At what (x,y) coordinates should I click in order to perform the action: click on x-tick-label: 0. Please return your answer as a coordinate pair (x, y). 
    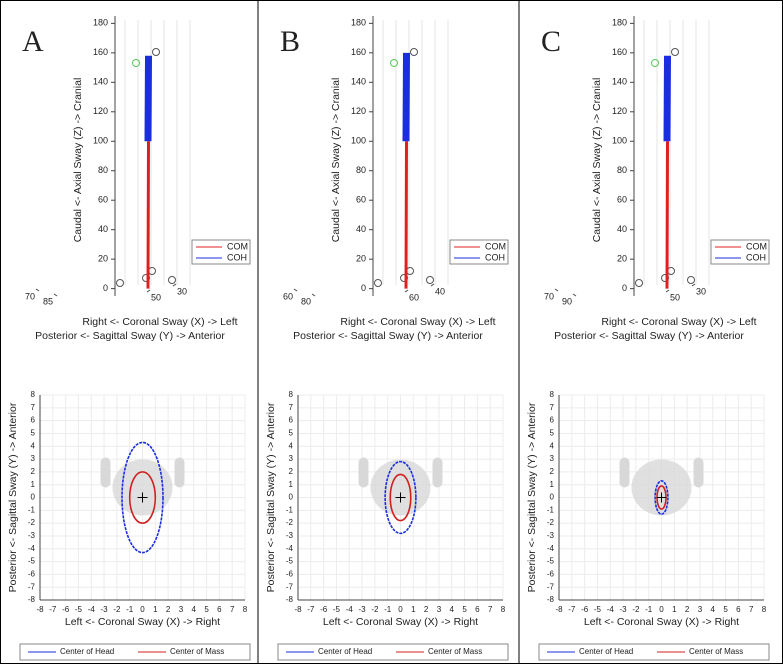
    Looking at the image, I should click on (142, 609).